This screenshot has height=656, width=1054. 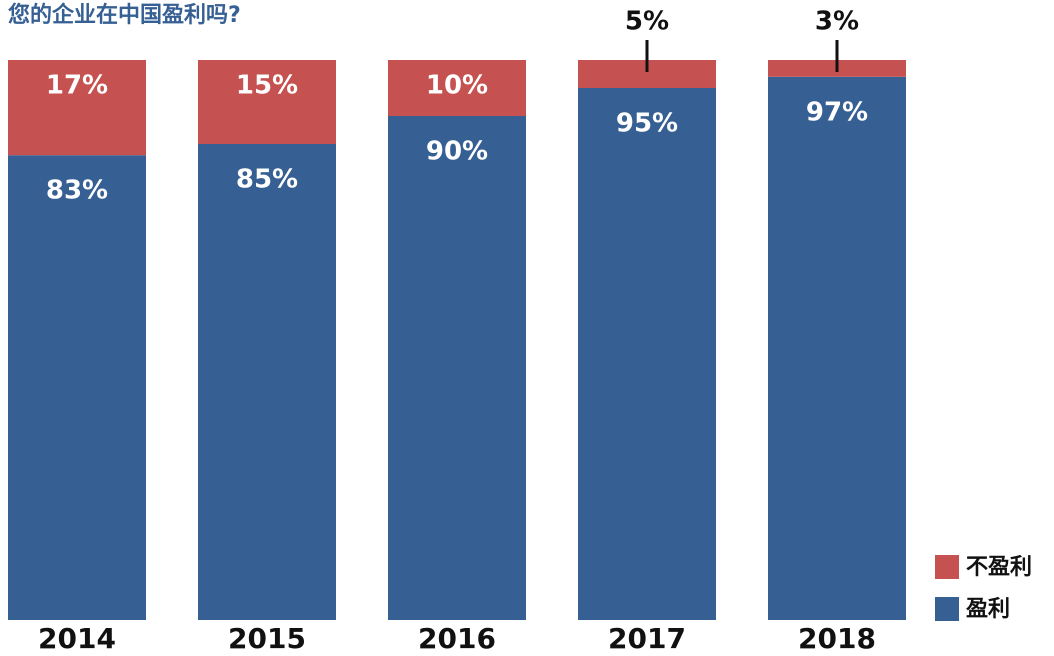 What do you see at coordinates (77, 191) in the screenshot?
I see `value-label: 83%` at bounding box center [77, 191].